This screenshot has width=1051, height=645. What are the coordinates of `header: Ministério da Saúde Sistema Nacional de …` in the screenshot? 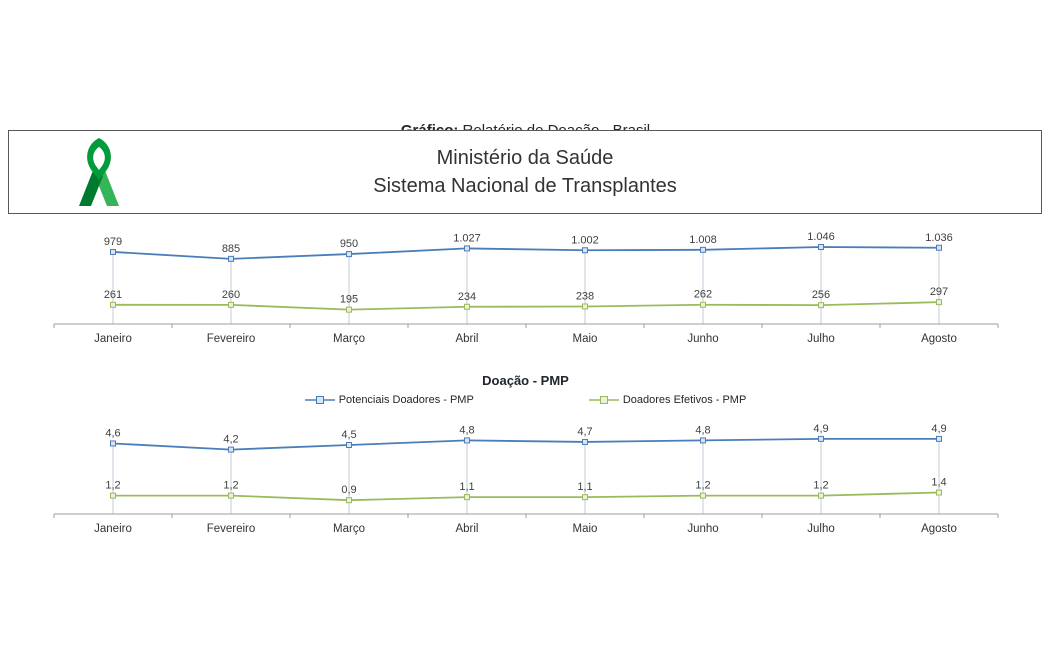 It's located at (525, 172).